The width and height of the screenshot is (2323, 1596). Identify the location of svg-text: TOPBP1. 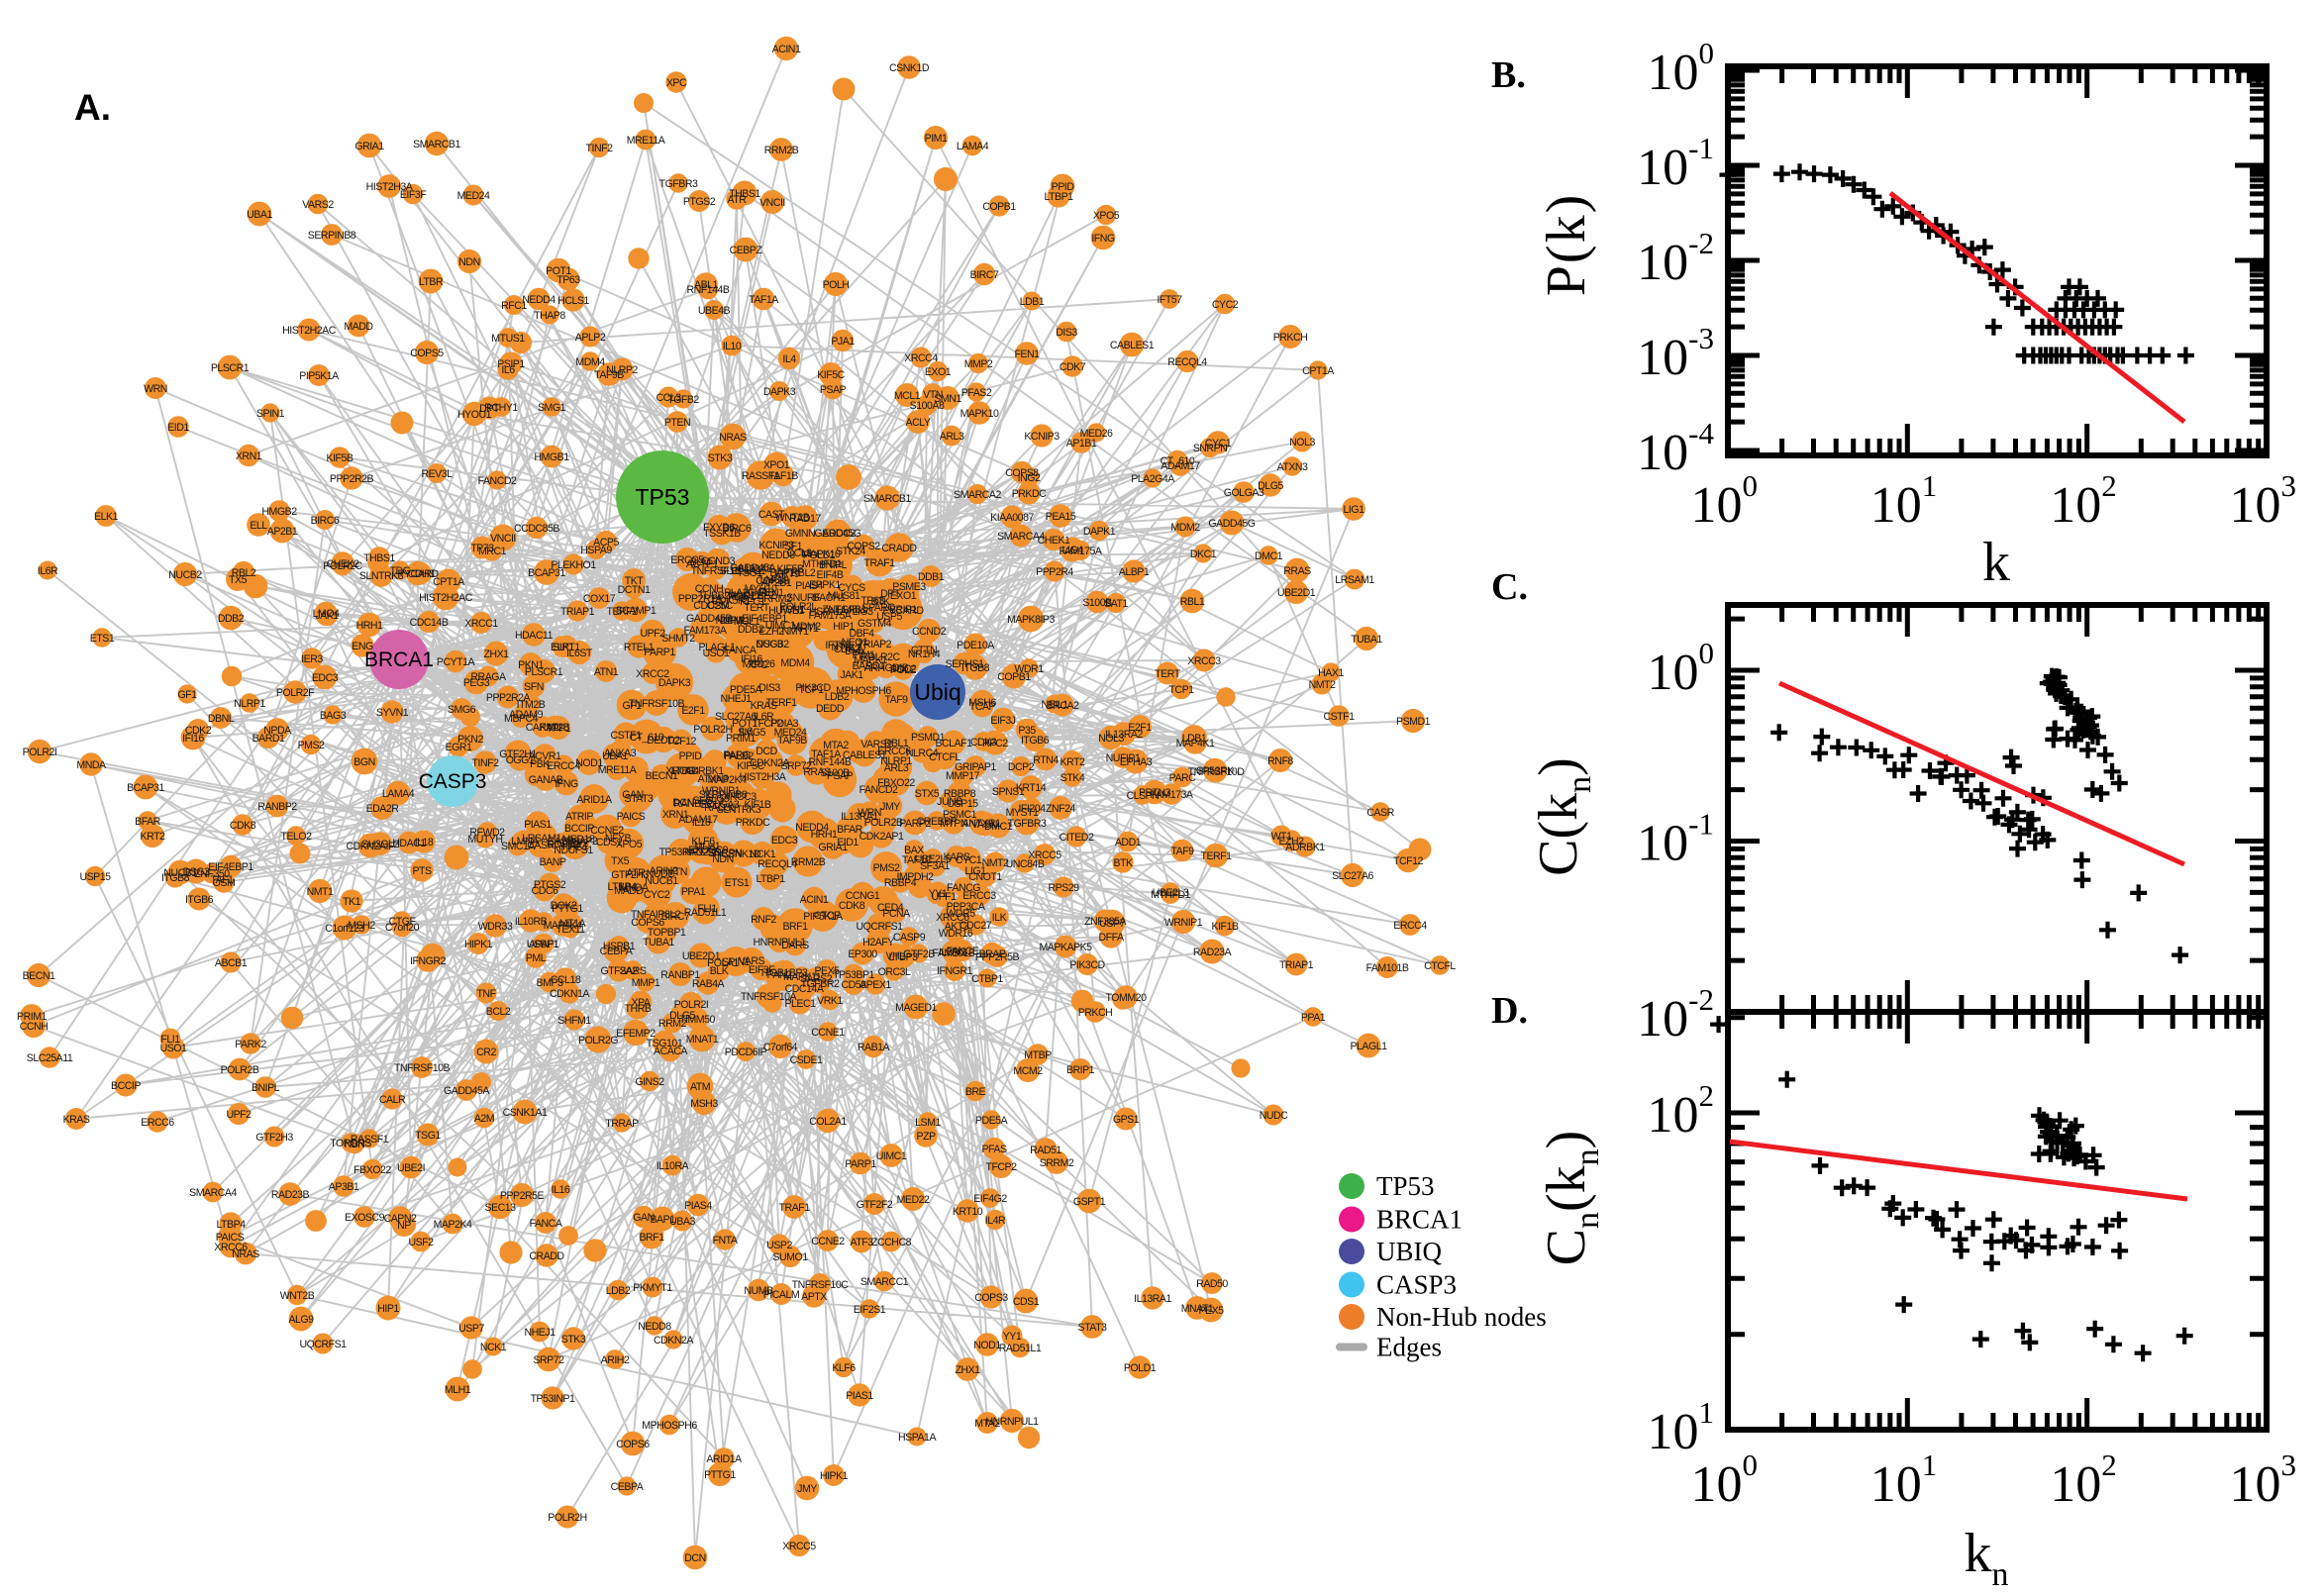
(667, 933).